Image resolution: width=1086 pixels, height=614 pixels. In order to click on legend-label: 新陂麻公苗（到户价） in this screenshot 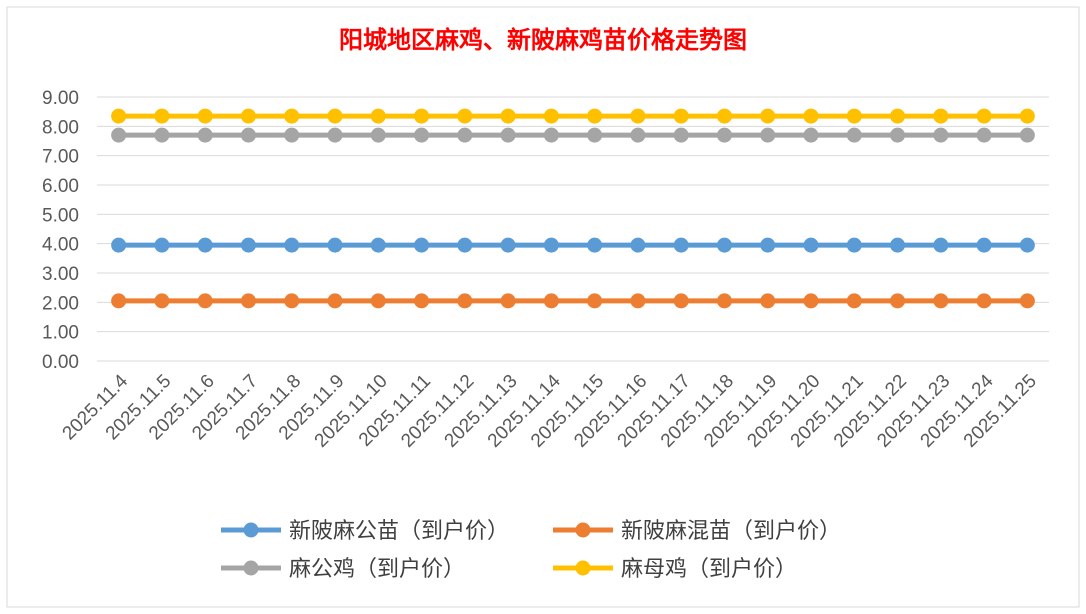, I will do `click(399, 531)`.